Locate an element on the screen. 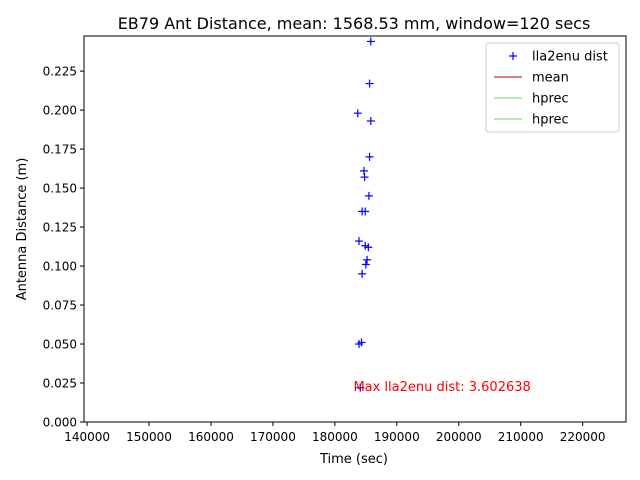 The image size is (640, 480). x-tick-label: 140000 is located at coordinates (87, 437).